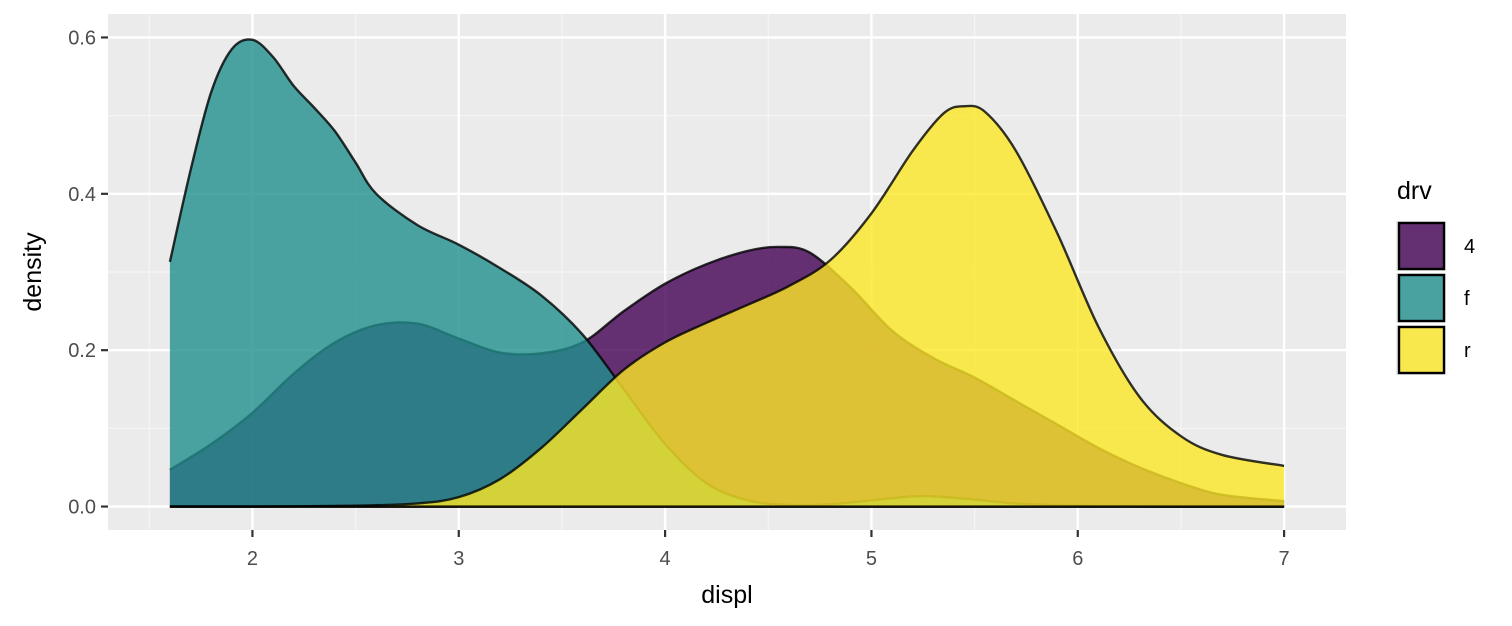 The image size is (1512, 626). What do you see at coordinates (88, 273) in the screenshot?
I see `y-axis: 0.0 0.2 0.4 0.6` at bounding box center [88, 273].